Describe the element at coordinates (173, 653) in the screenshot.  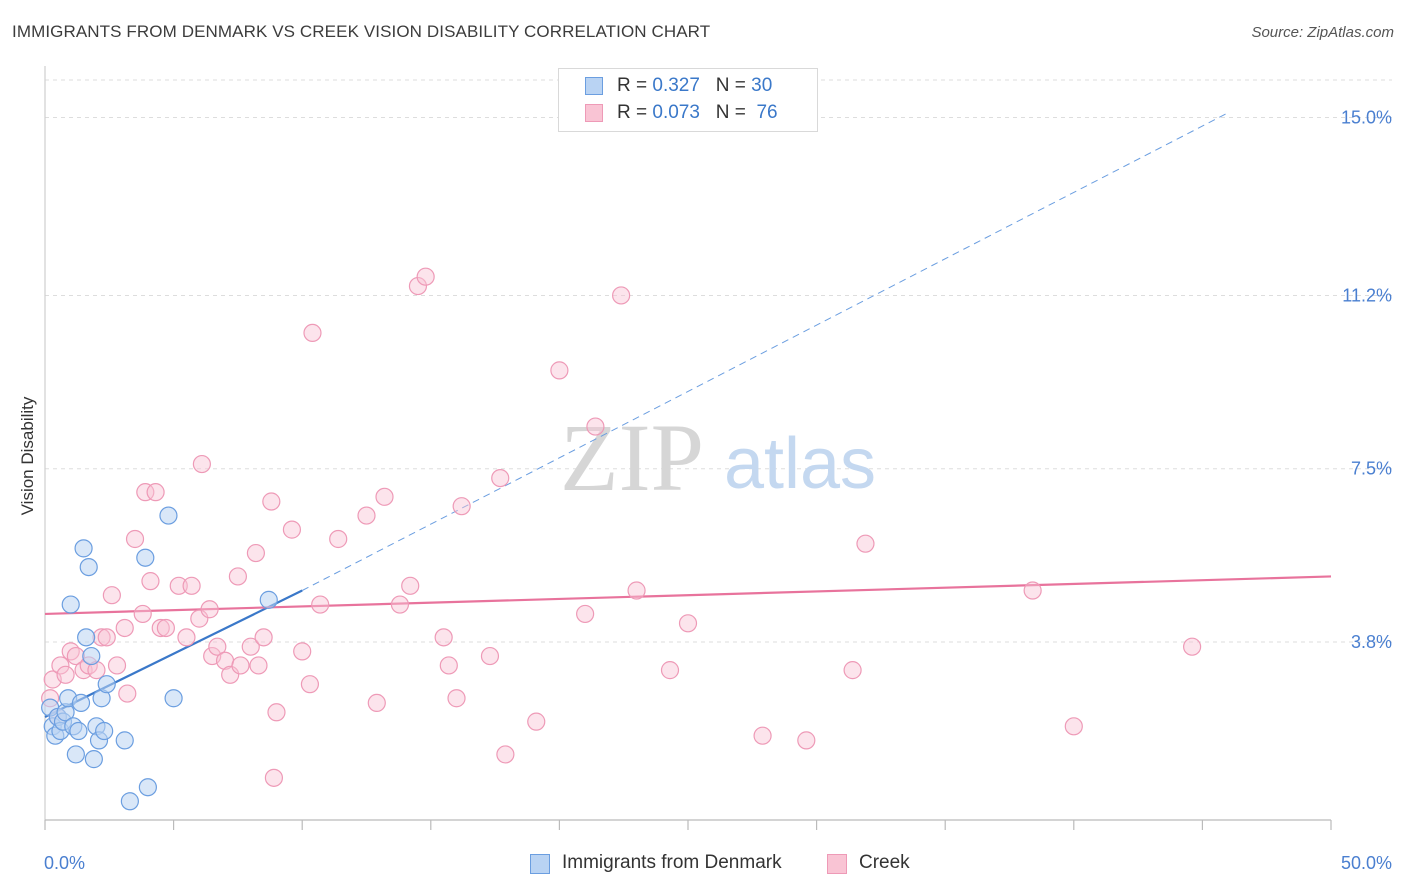
I see `denmark-trend-line` at that location.